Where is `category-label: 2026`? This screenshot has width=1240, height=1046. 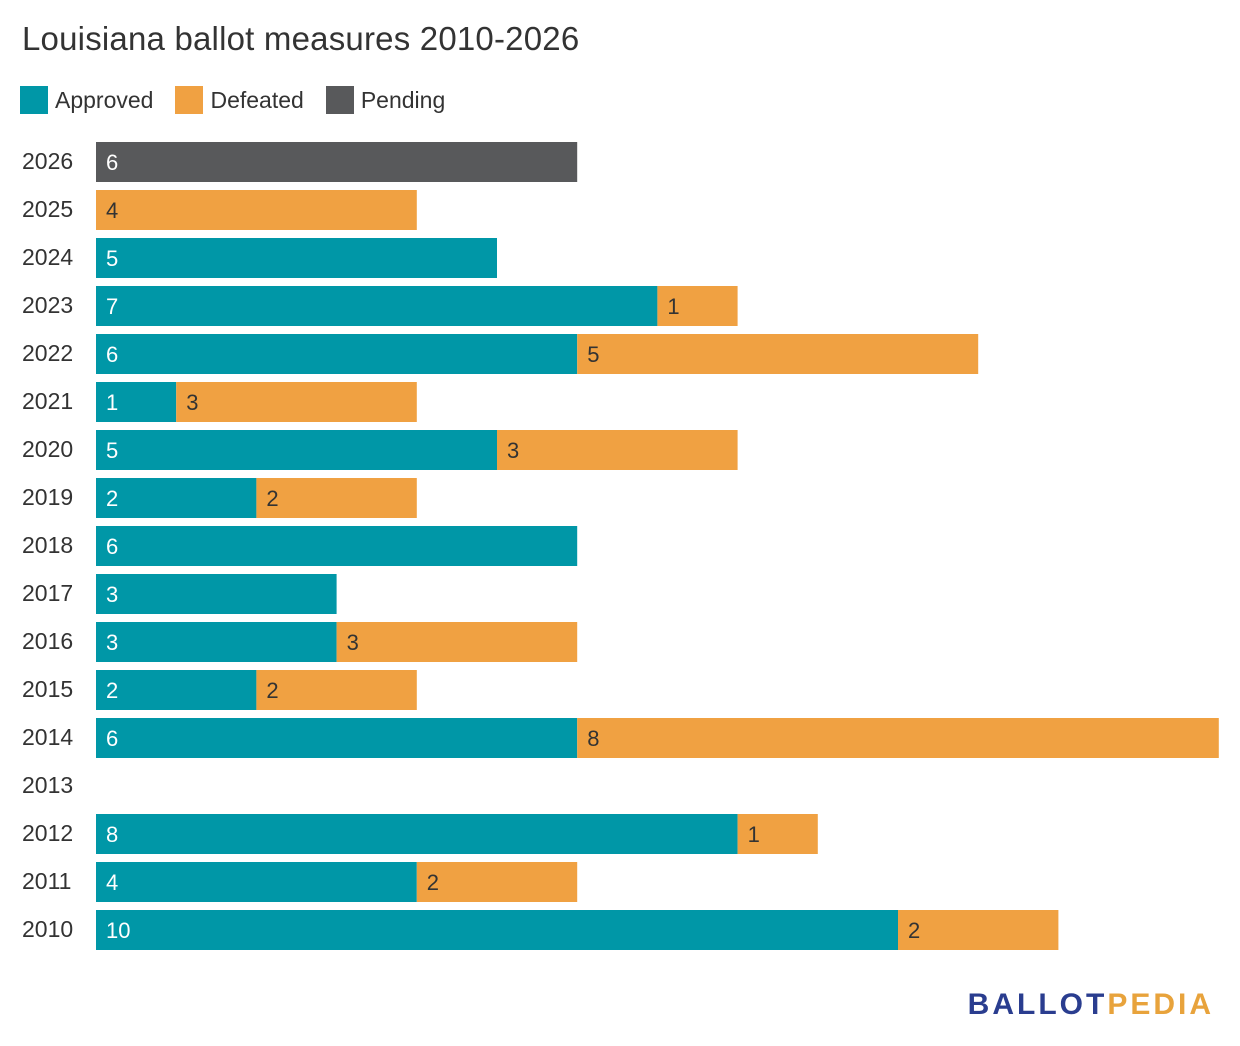
category-label: 2026 is located at coordinates (47, 161).